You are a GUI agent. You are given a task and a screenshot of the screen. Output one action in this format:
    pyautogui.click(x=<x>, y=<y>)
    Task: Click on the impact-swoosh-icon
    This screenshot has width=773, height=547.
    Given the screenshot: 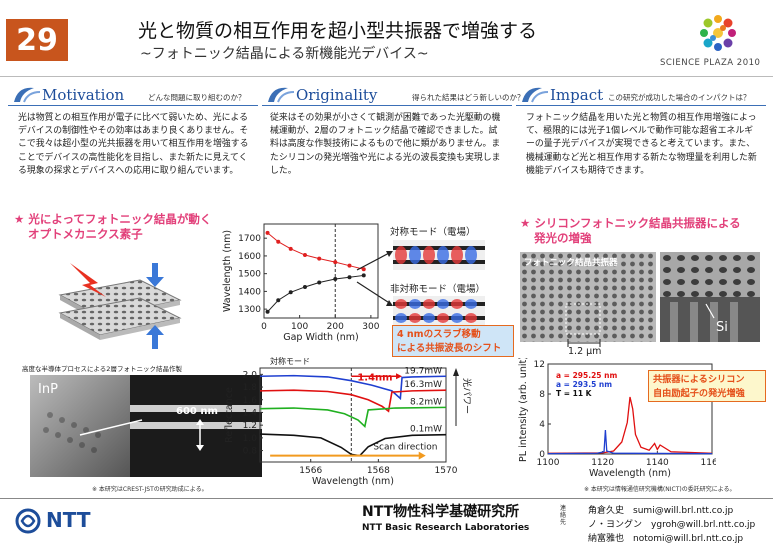 What is the action you would take?
    pyautogui.click(x=535, y=95)
    